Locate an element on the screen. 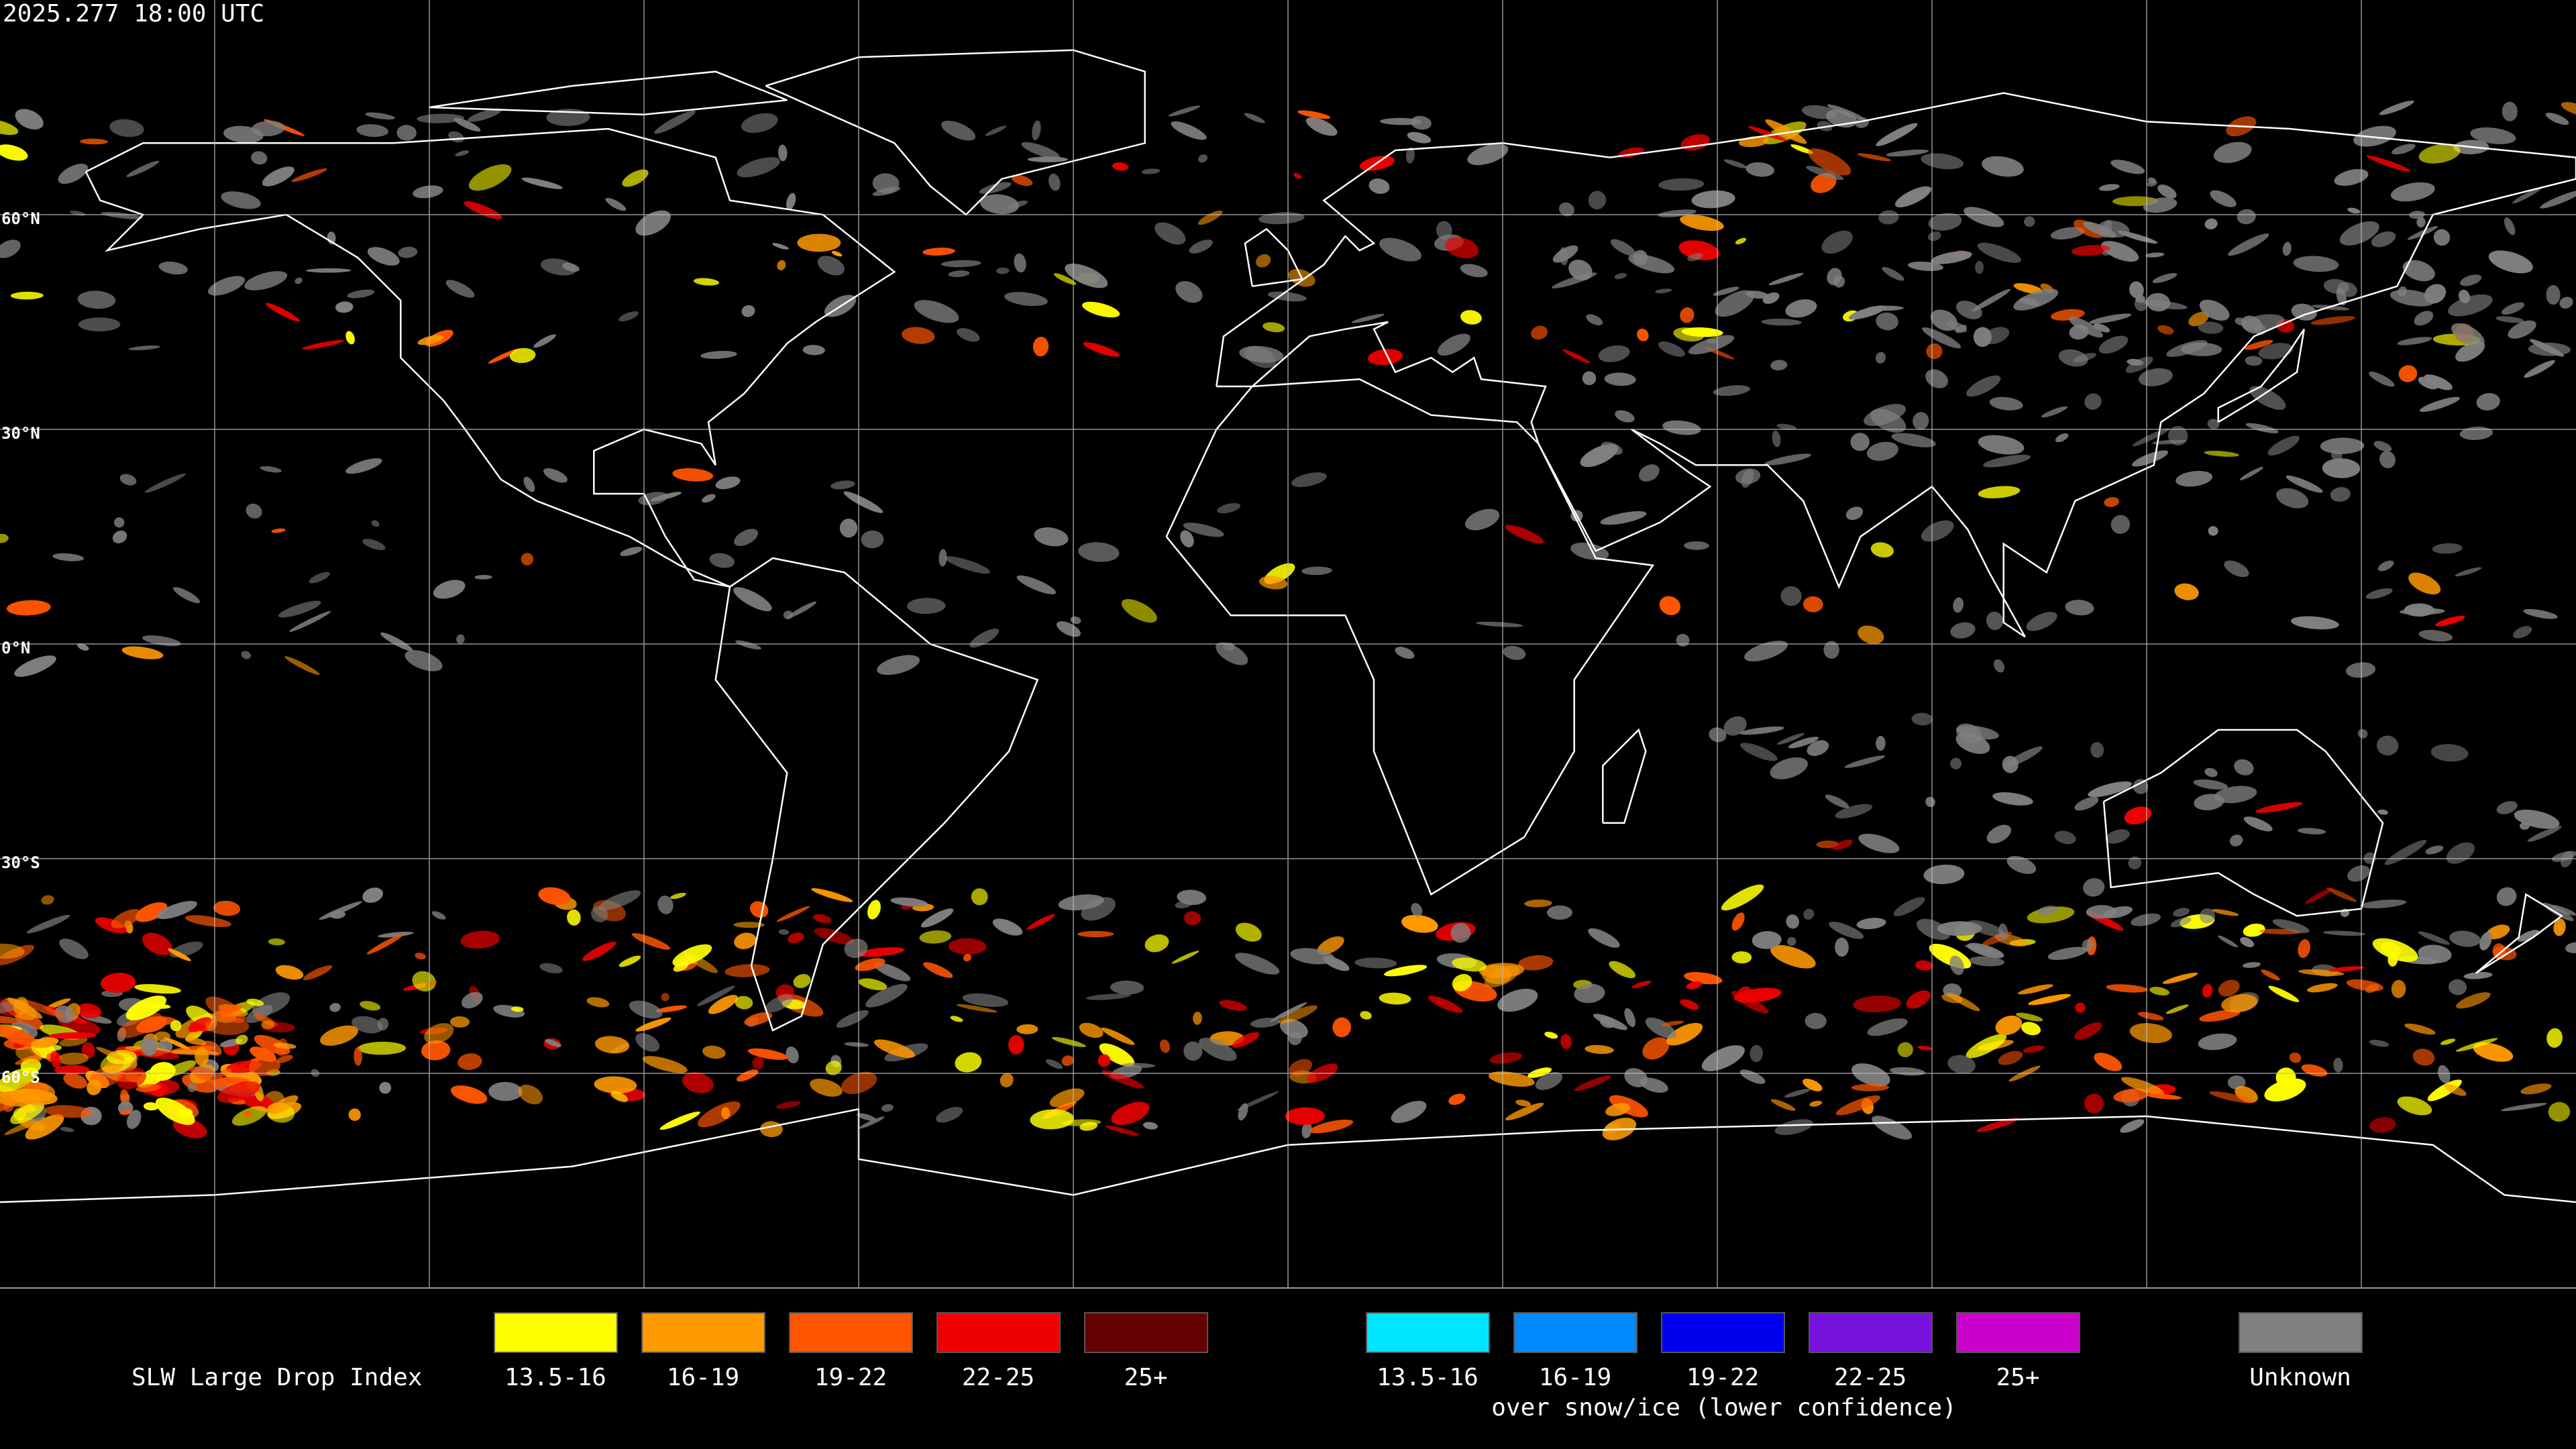 This screenshot has height=1449, width=2576. legend-label: 19-22 is located at coordinates (1722, 1377).